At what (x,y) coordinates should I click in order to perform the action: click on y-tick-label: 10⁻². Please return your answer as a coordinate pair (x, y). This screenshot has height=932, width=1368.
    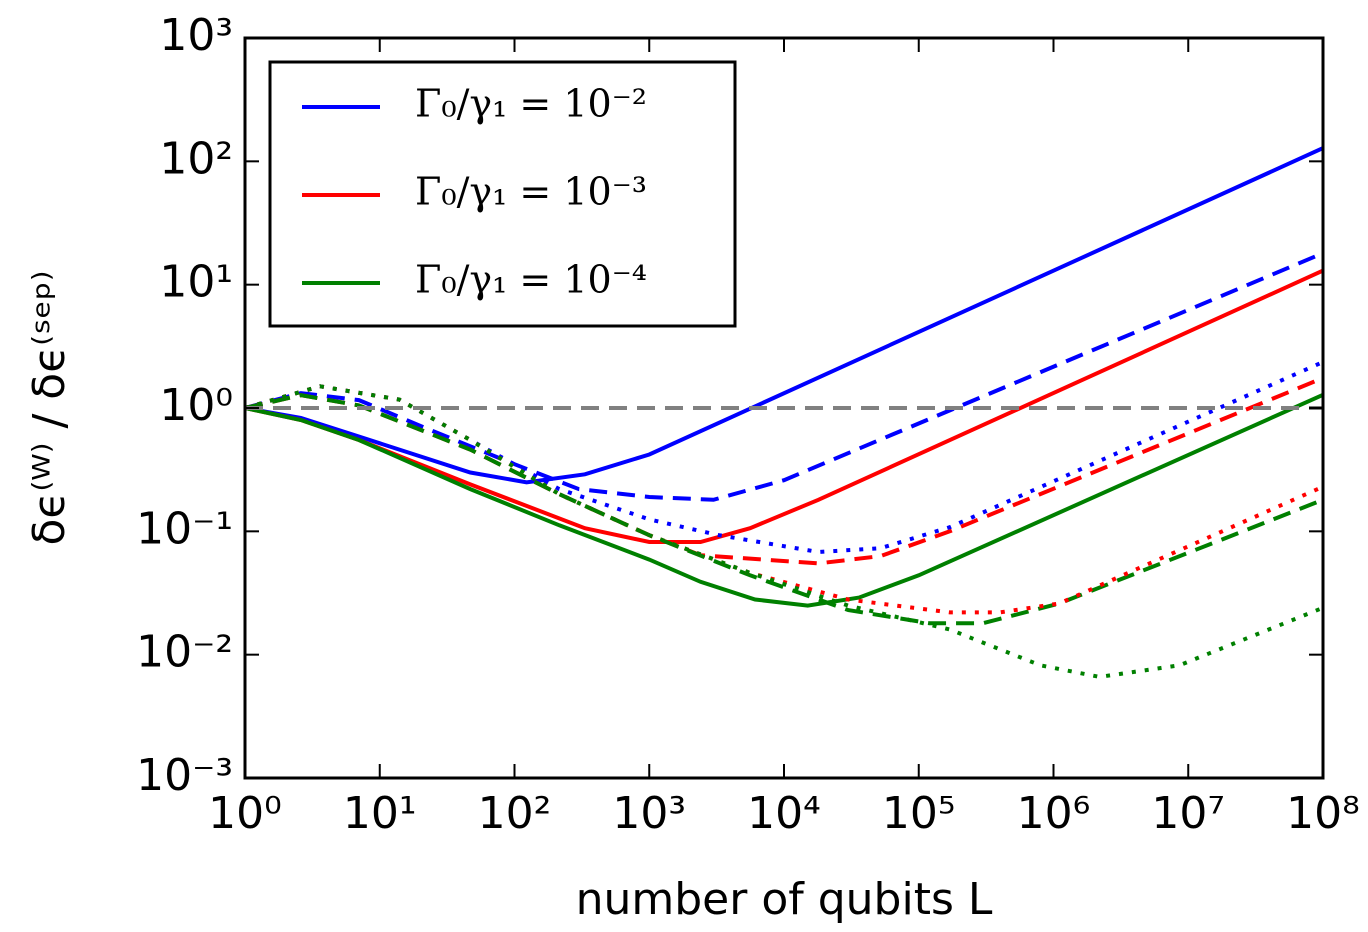
    Looking at the image, I should click on (184, 652).